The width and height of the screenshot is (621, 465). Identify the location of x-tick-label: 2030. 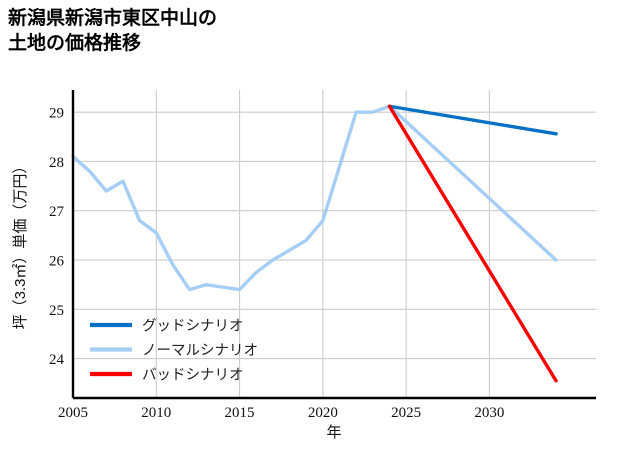
(489, 413).